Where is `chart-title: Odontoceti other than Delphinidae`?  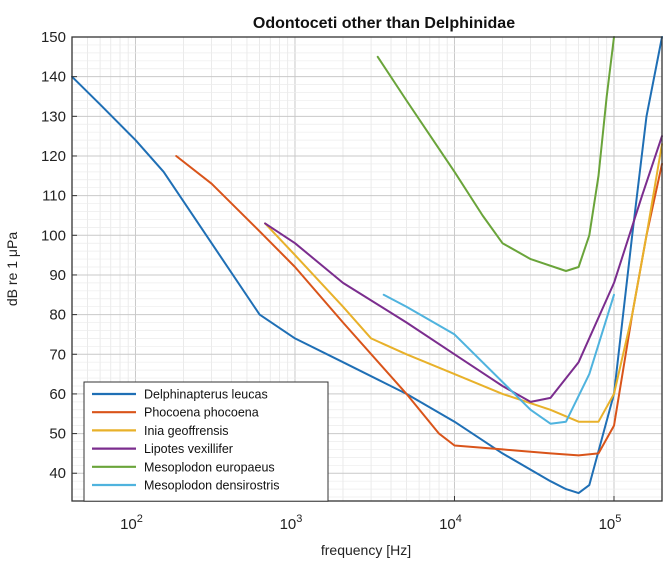 chart-title: Odontoceti other than Delphinidae is located at coordinates (384, 23).